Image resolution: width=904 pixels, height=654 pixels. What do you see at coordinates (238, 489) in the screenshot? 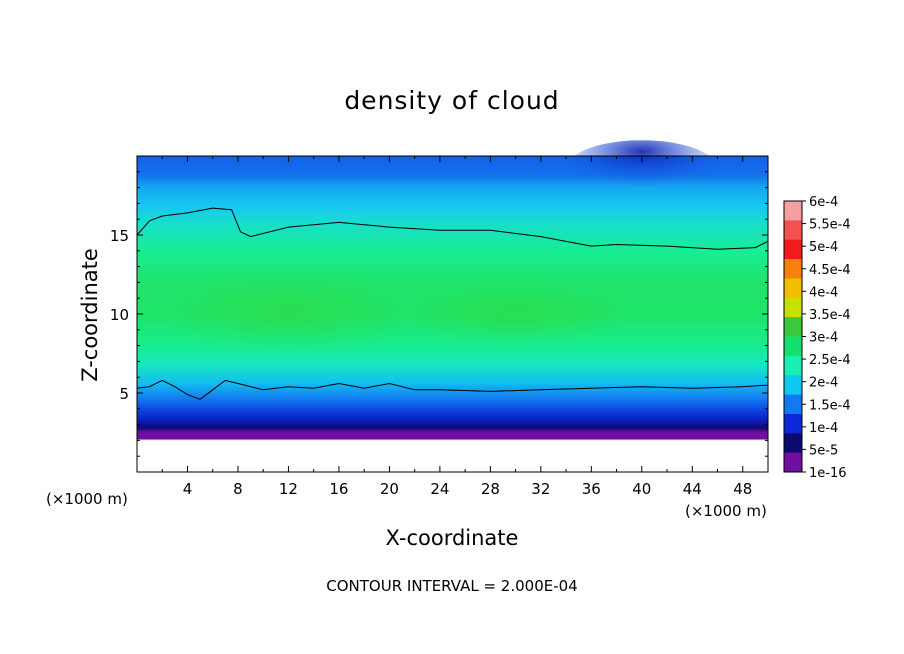
I see `x-tick-label-8: 8` at bounding box center [238, 489].